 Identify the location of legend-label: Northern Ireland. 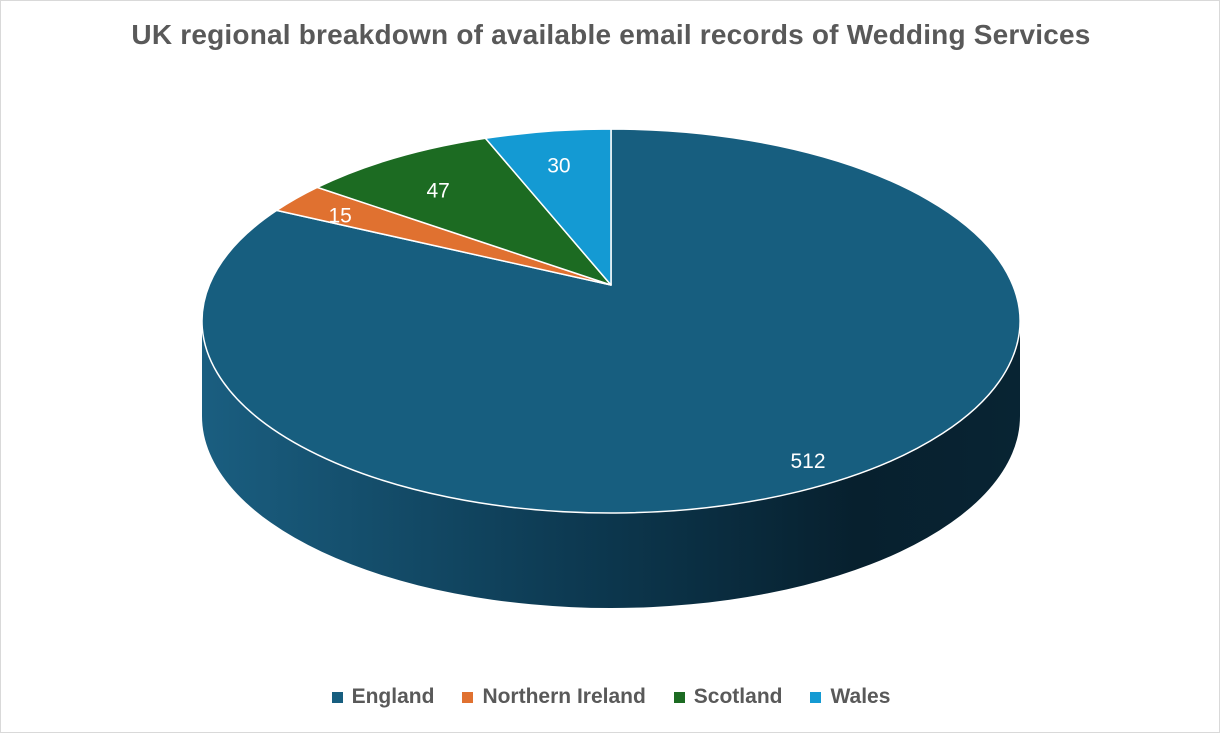
(563, 697).